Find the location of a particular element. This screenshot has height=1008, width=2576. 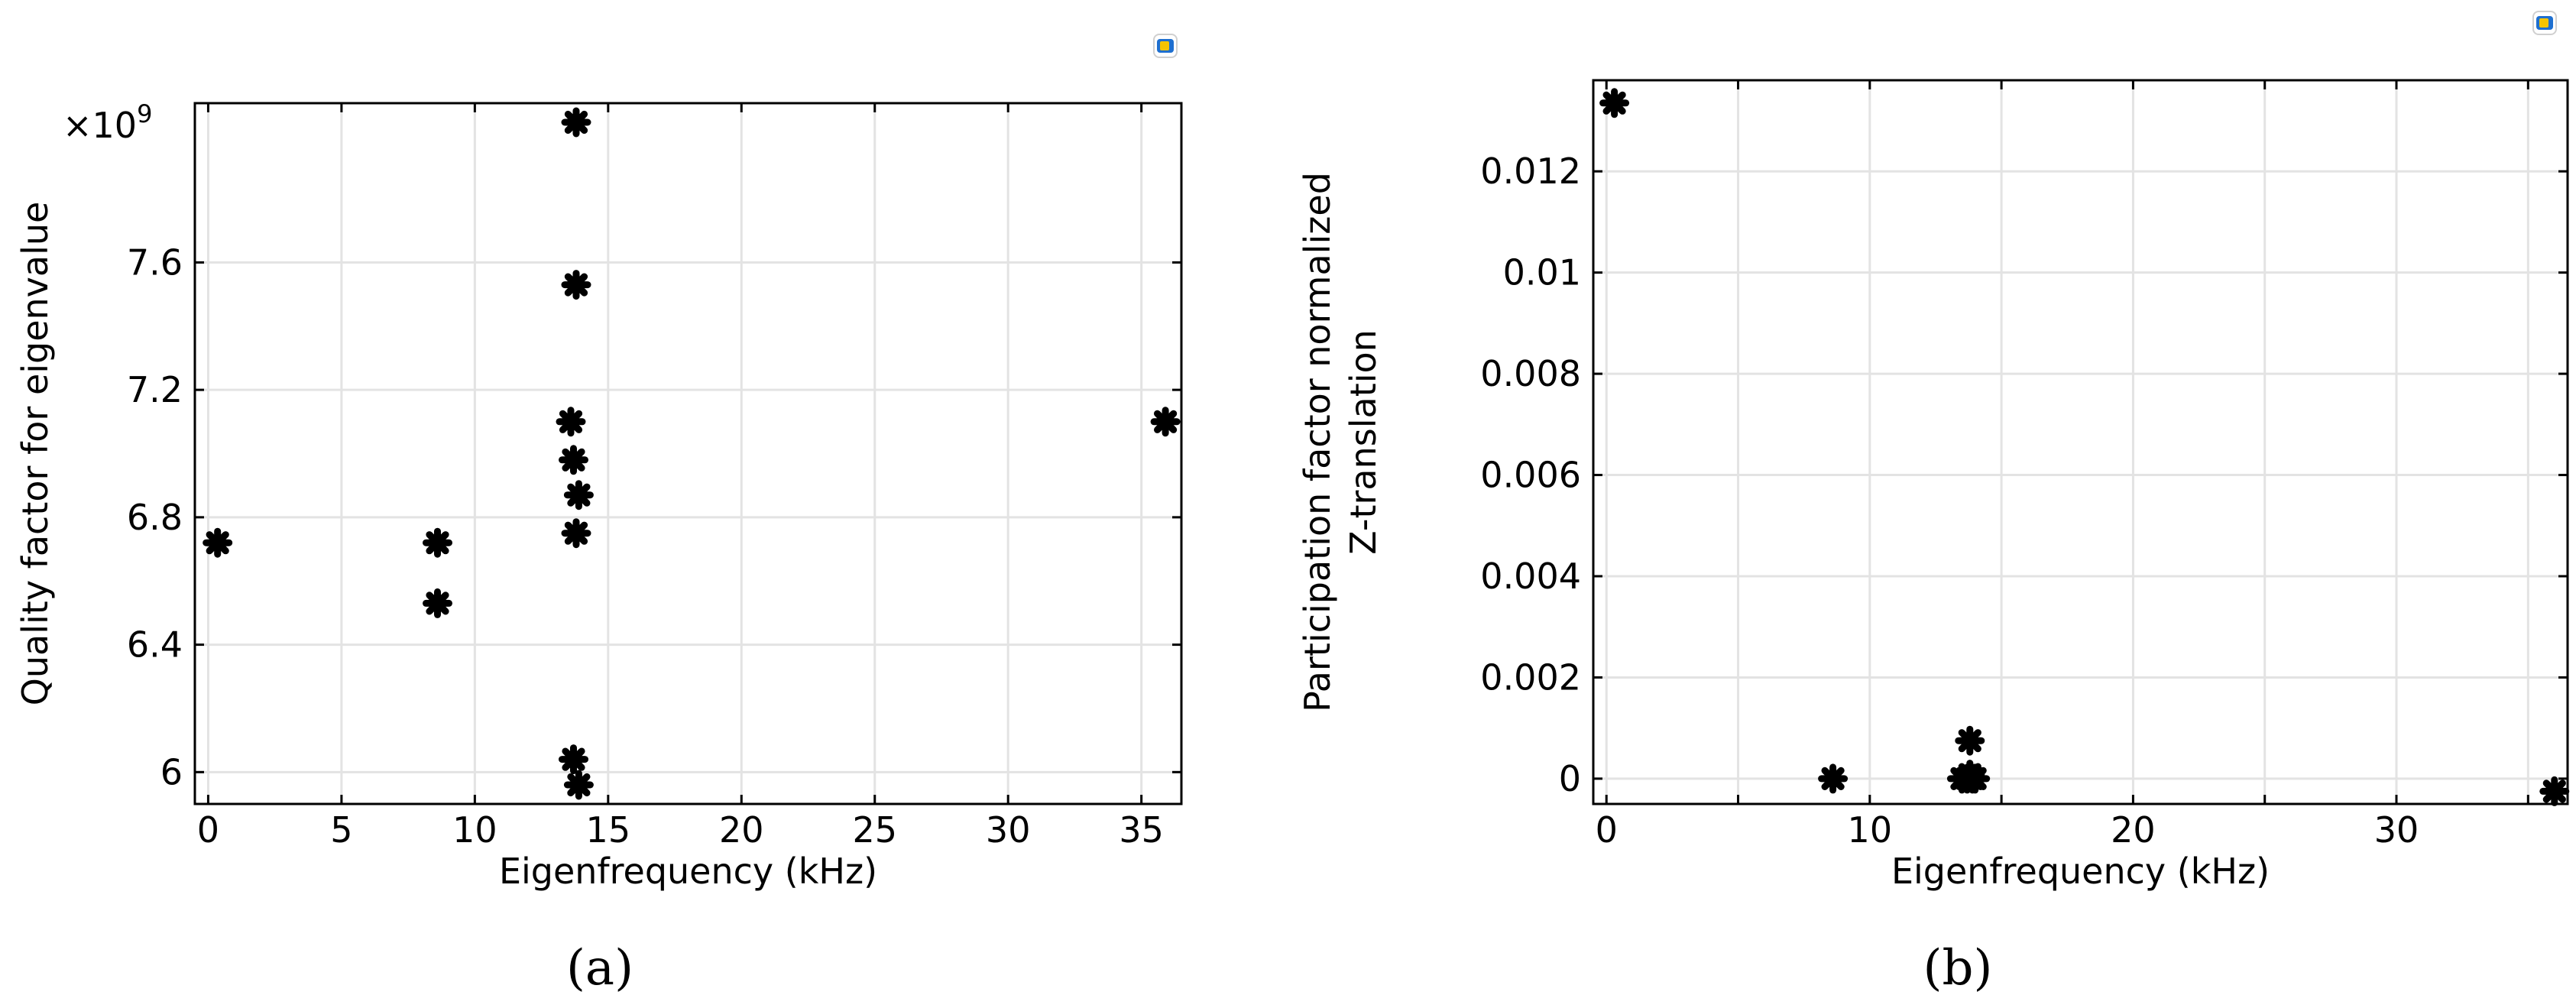

x-tick-label: 5 is located at coordinates (341, 830).